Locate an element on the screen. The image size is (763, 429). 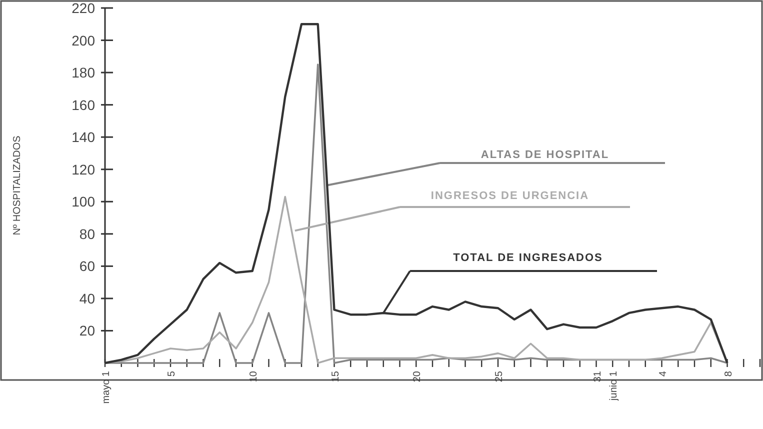
y-tick-label: 160 is located at coordinates (84, 104).